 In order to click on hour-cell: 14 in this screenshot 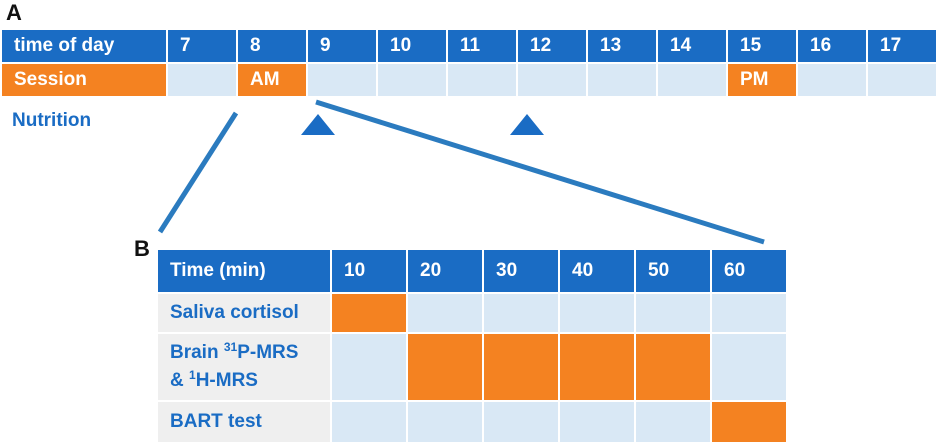, I will do `click(692, 46)`.